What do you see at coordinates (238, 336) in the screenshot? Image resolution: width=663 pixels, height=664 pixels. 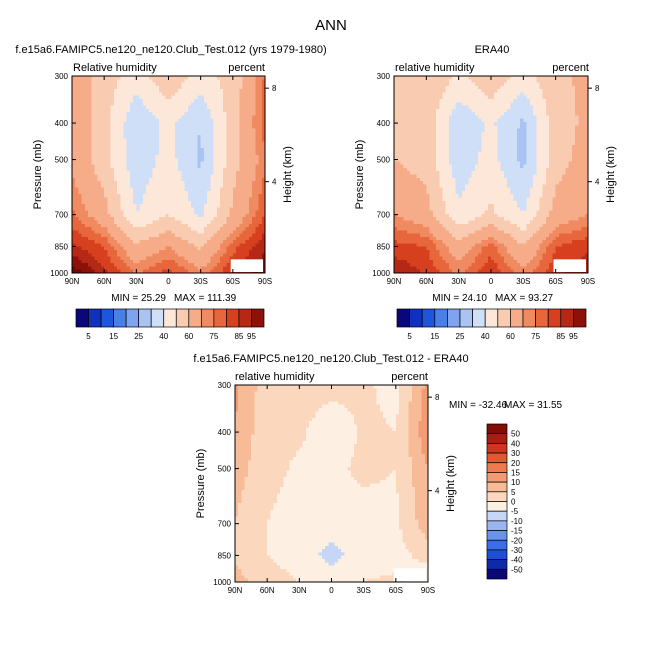 I see `colorbar-label: 85` at bounding box center [238, 336].